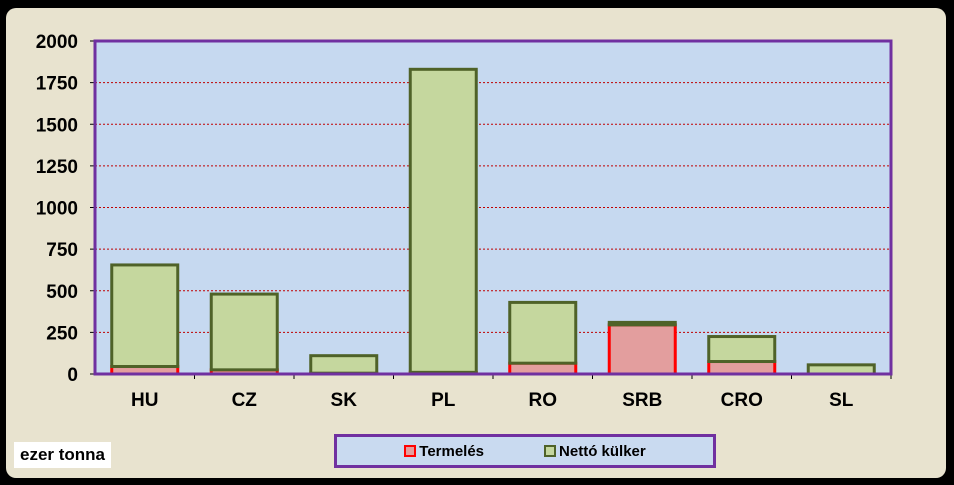 This screenshot has height=485, width=954. What do you see at coordinates (742, 368) in the screenshot?
I see `bar-termeles-cro` at bounding box center [742, 368].